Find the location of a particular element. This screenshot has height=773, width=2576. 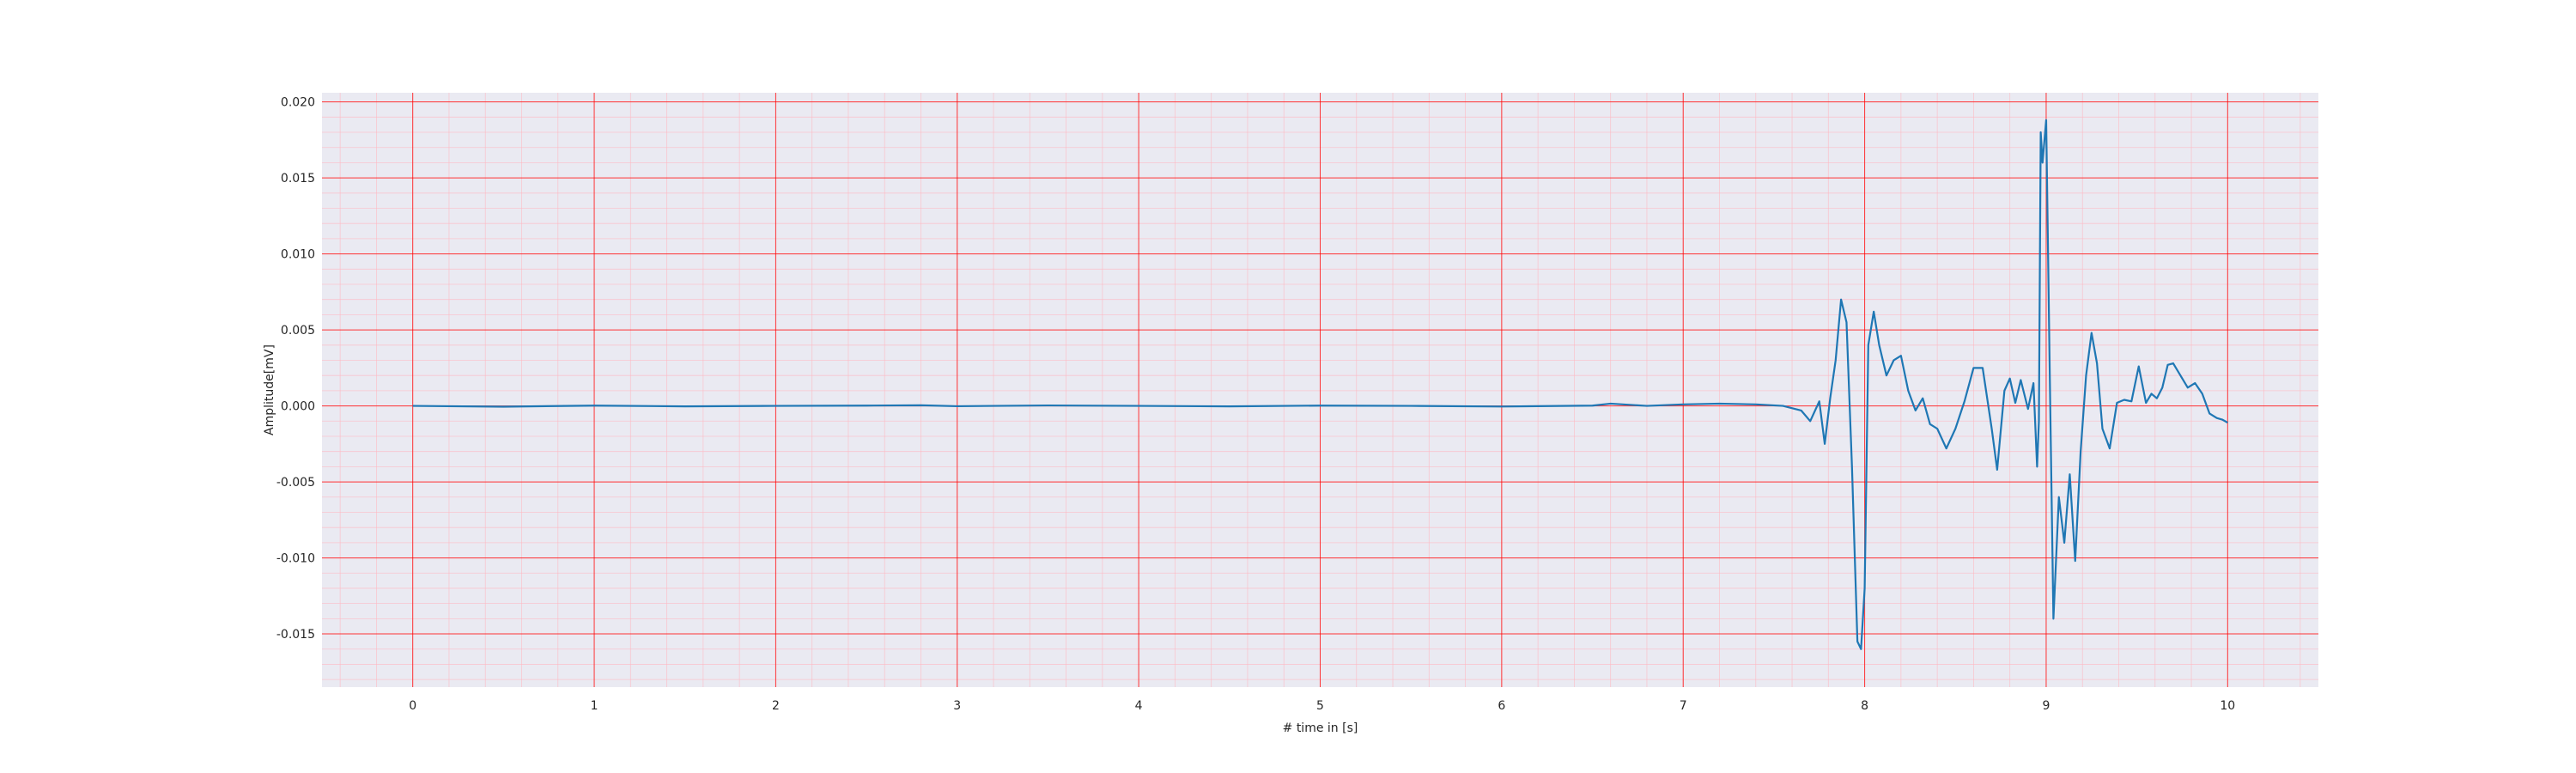

x-tick-label: 4 is located at coordinates (1139, 706).